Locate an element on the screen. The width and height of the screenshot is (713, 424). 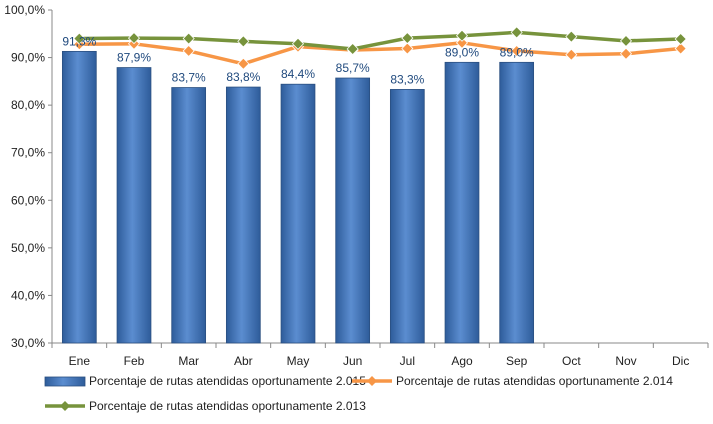
x-tick-label: Abr is located at coordinates (243, 361).